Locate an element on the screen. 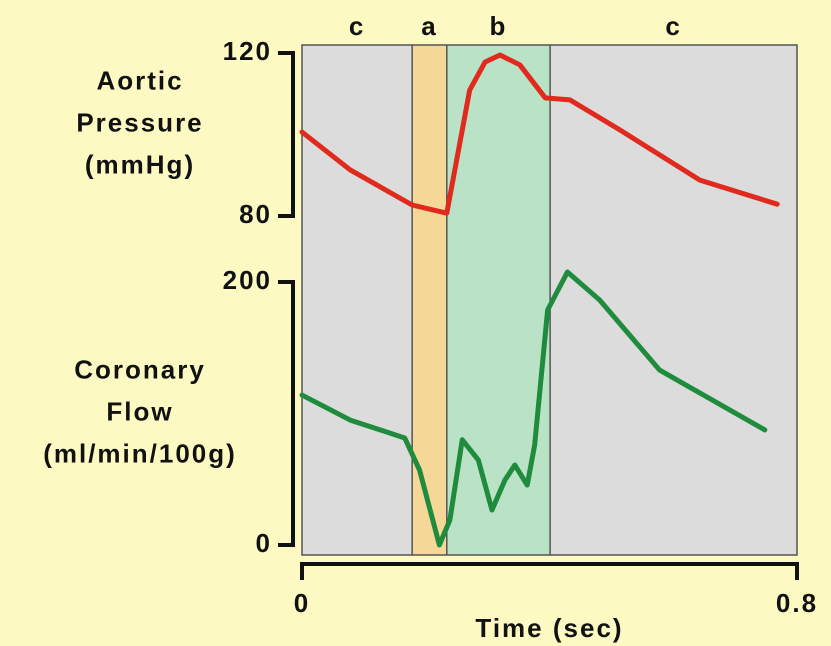  y-tick-label: 0 is located at coordinates (264, 543).